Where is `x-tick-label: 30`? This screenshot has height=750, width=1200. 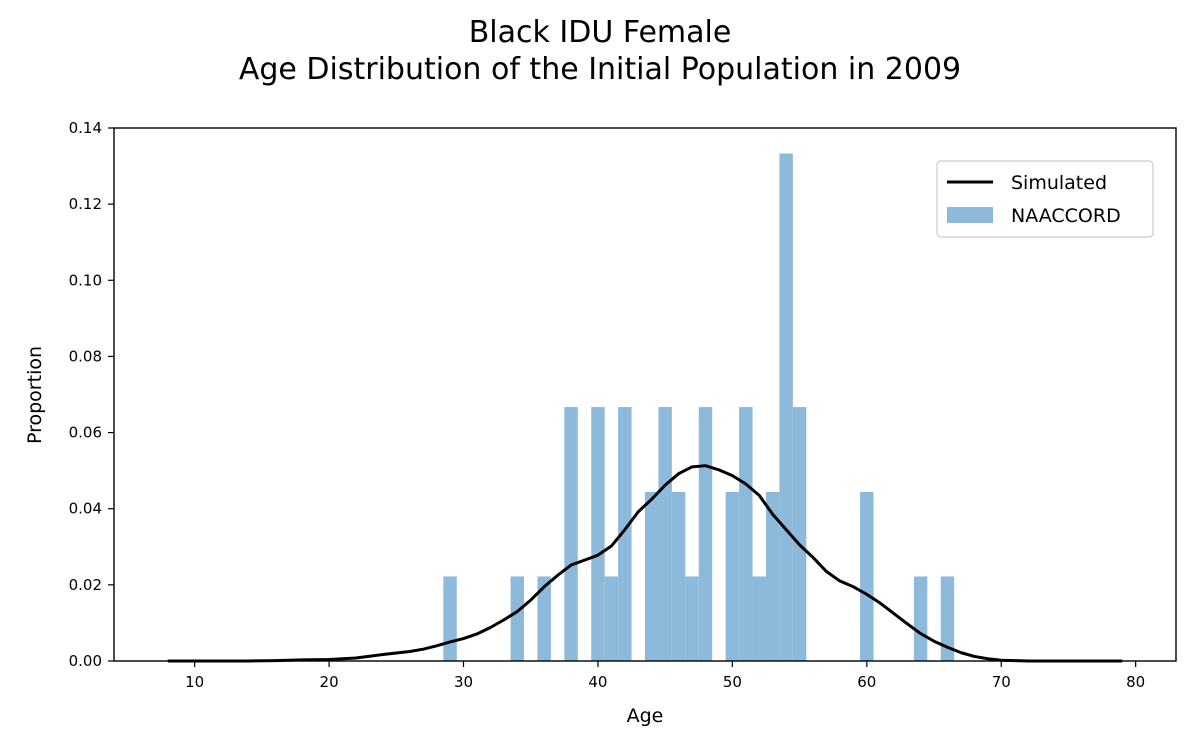
x-tick-label: 30 is located at coordinates (463, 682).